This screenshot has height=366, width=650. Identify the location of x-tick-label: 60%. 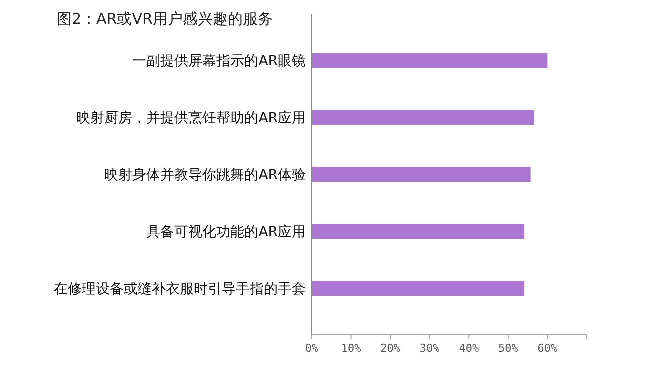
(548, 348).